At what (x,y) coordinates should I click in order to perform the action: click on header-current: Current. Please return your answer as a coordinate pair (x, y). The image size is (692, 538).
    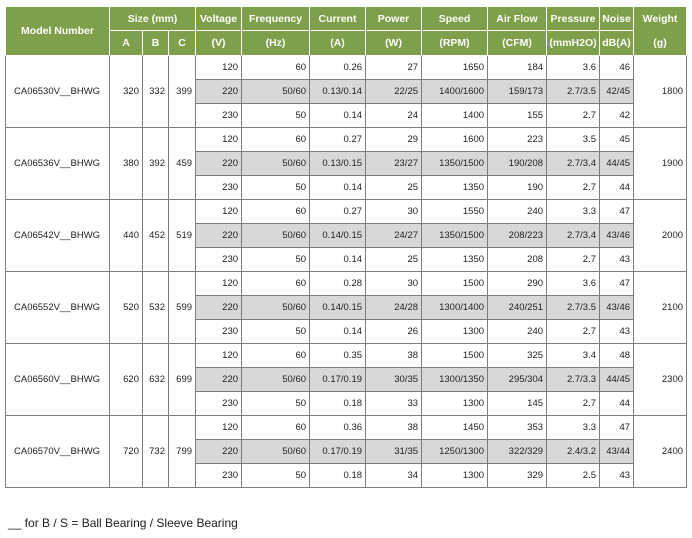
    Looking at the image, I should click on (338, 18).